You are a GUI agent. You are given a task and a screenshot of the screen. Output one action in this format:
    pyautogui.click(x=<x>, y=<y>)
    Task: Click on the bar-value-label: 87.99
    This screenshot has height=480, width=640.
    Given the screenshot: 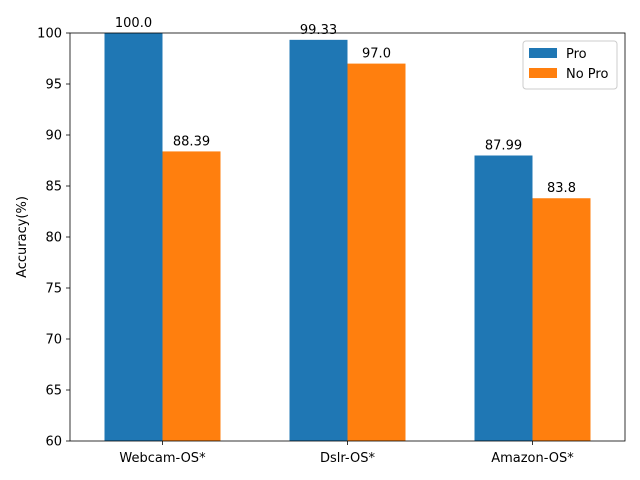 What is the action you would take?
    pyautogui.click(x=503, y=146)
    